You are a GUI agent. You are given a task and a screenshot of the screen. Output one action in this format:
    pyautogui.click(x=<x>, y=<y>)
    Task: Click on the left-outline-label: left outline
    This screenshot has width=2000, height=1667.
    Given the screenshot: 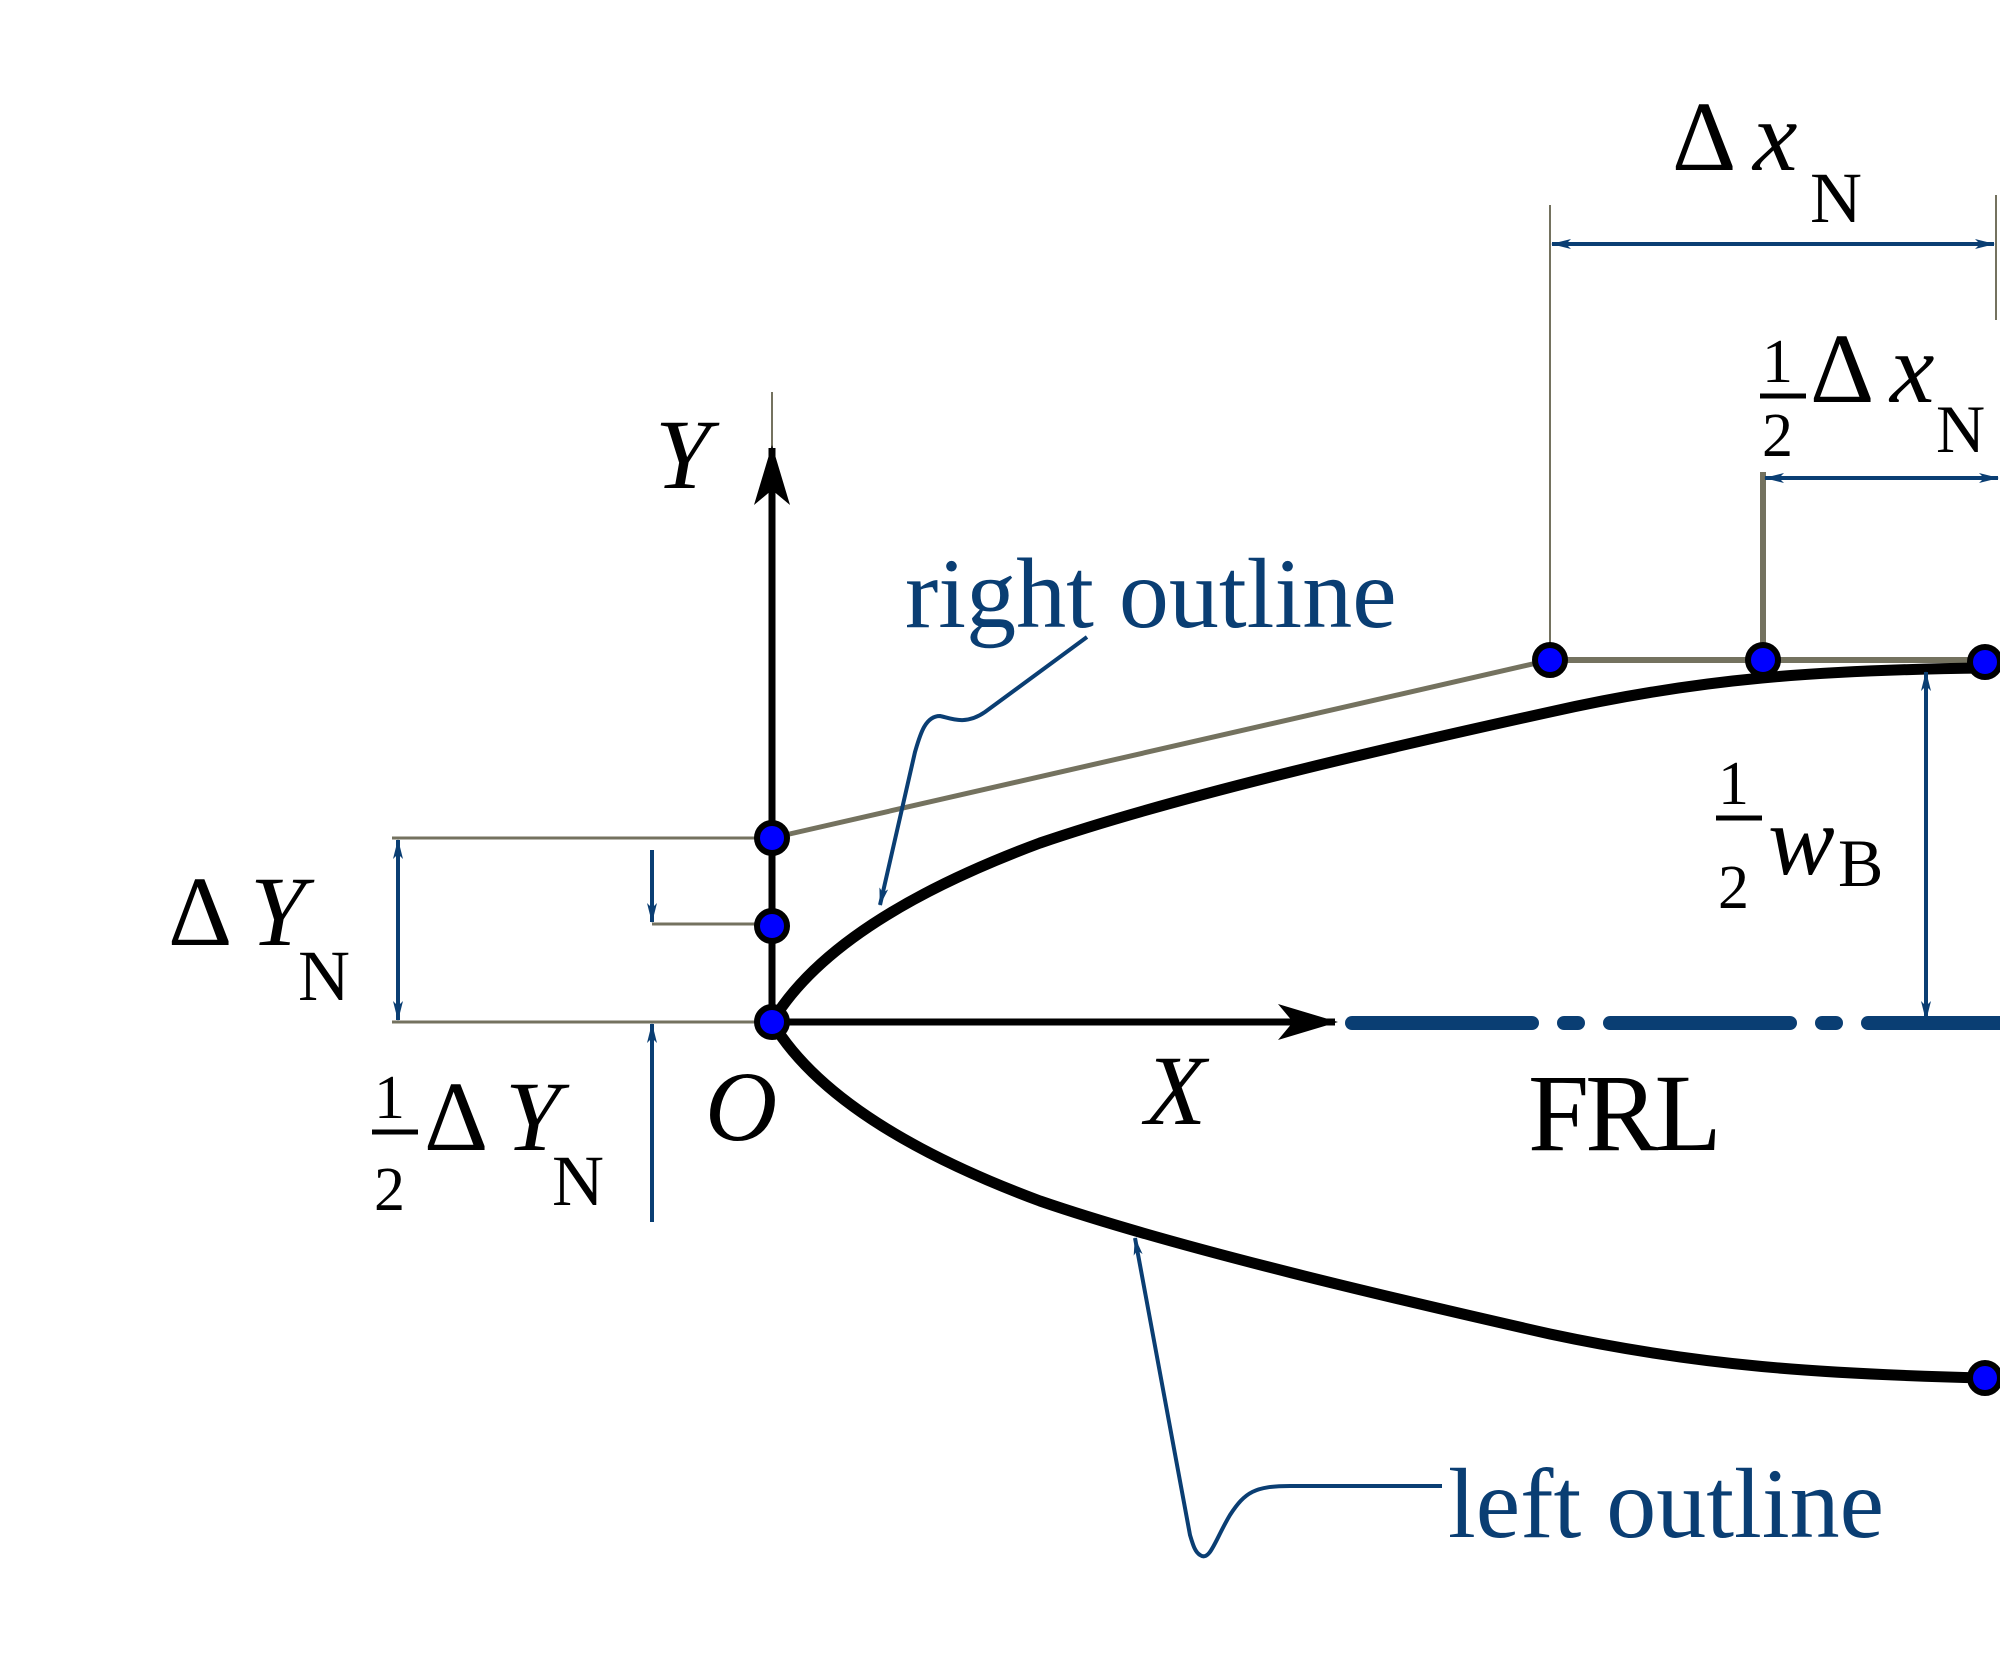 What is the action you would take?
    pyautogui.click(x=1666, y=1503)
    